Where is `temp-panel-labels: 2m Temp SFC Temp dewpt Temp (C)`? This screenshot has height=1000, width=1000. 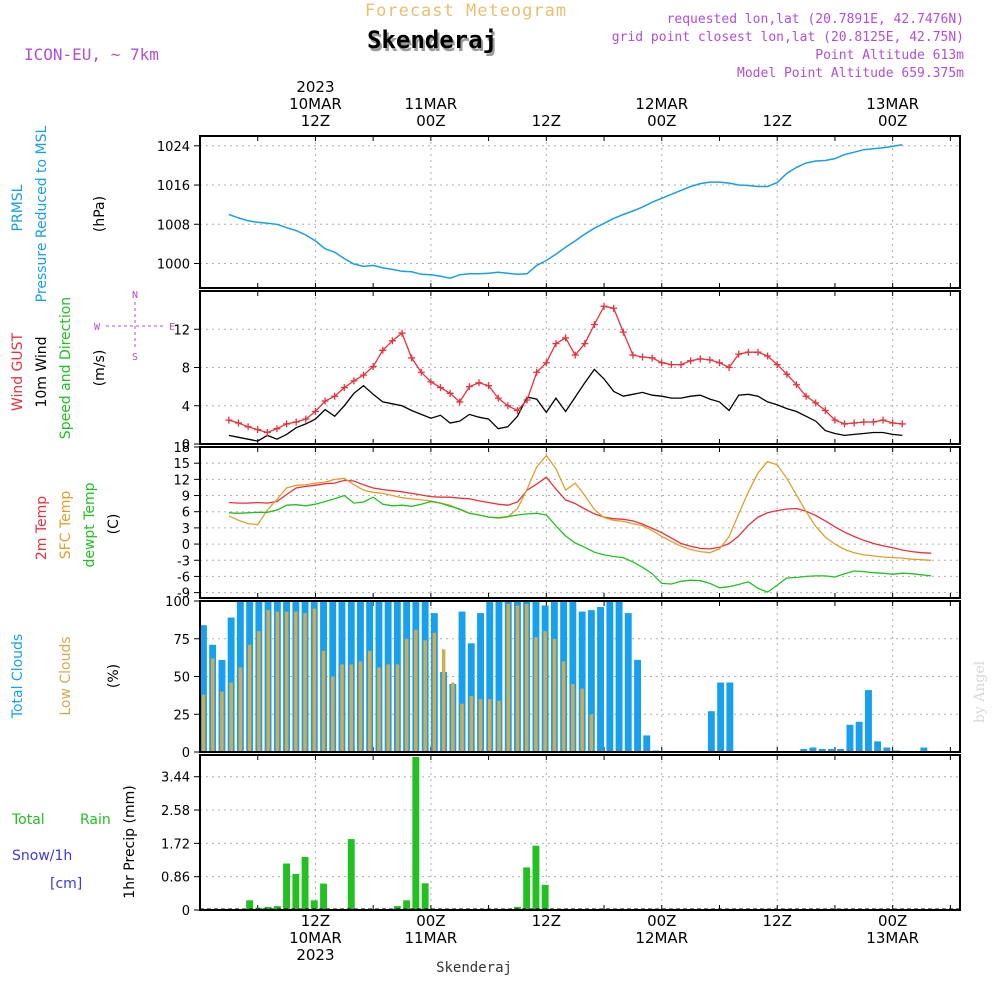
temp-panel-labels: 2m Temp SFC Temp dewpt Temp (C) is located at coordinates (78, 524).